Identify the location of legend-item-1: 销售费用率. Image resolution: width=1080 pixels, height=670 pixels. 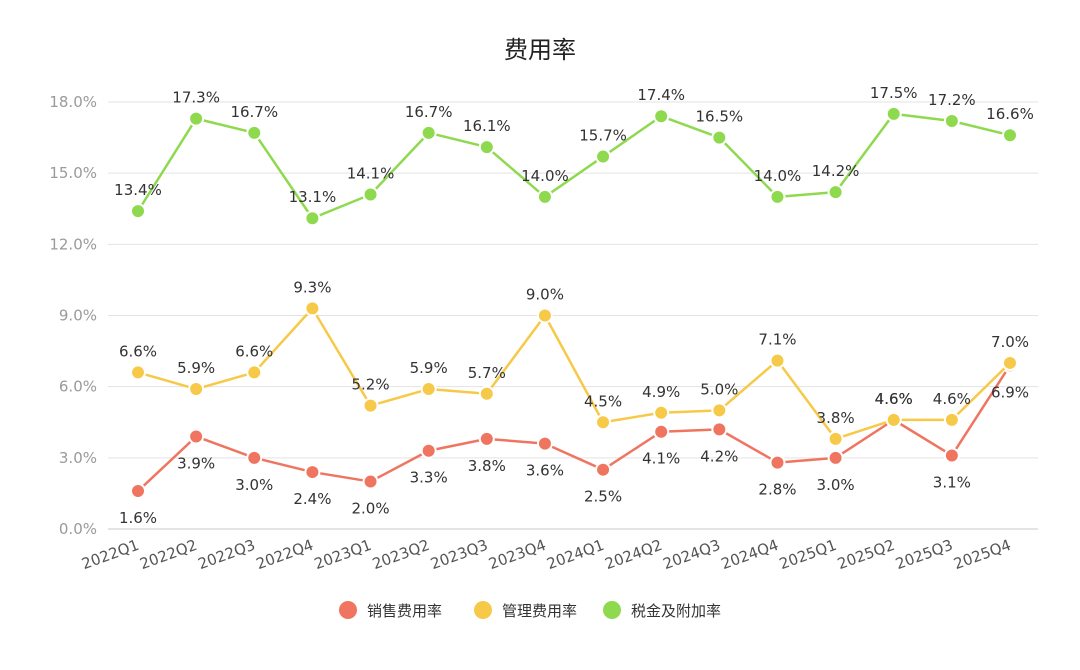
(390, 610).